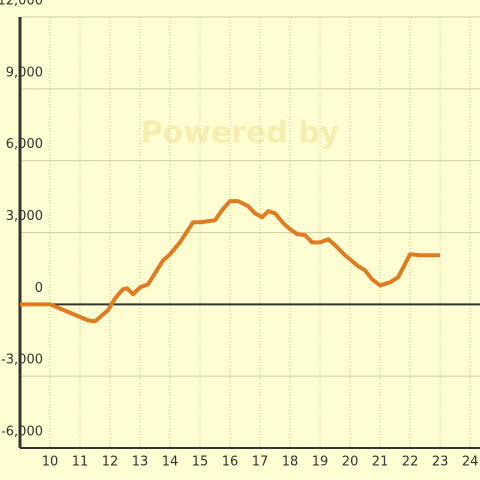 The width and height of the screenshot is (480, 480). I want to click on x-tick-label: 20, so click(350, 462).